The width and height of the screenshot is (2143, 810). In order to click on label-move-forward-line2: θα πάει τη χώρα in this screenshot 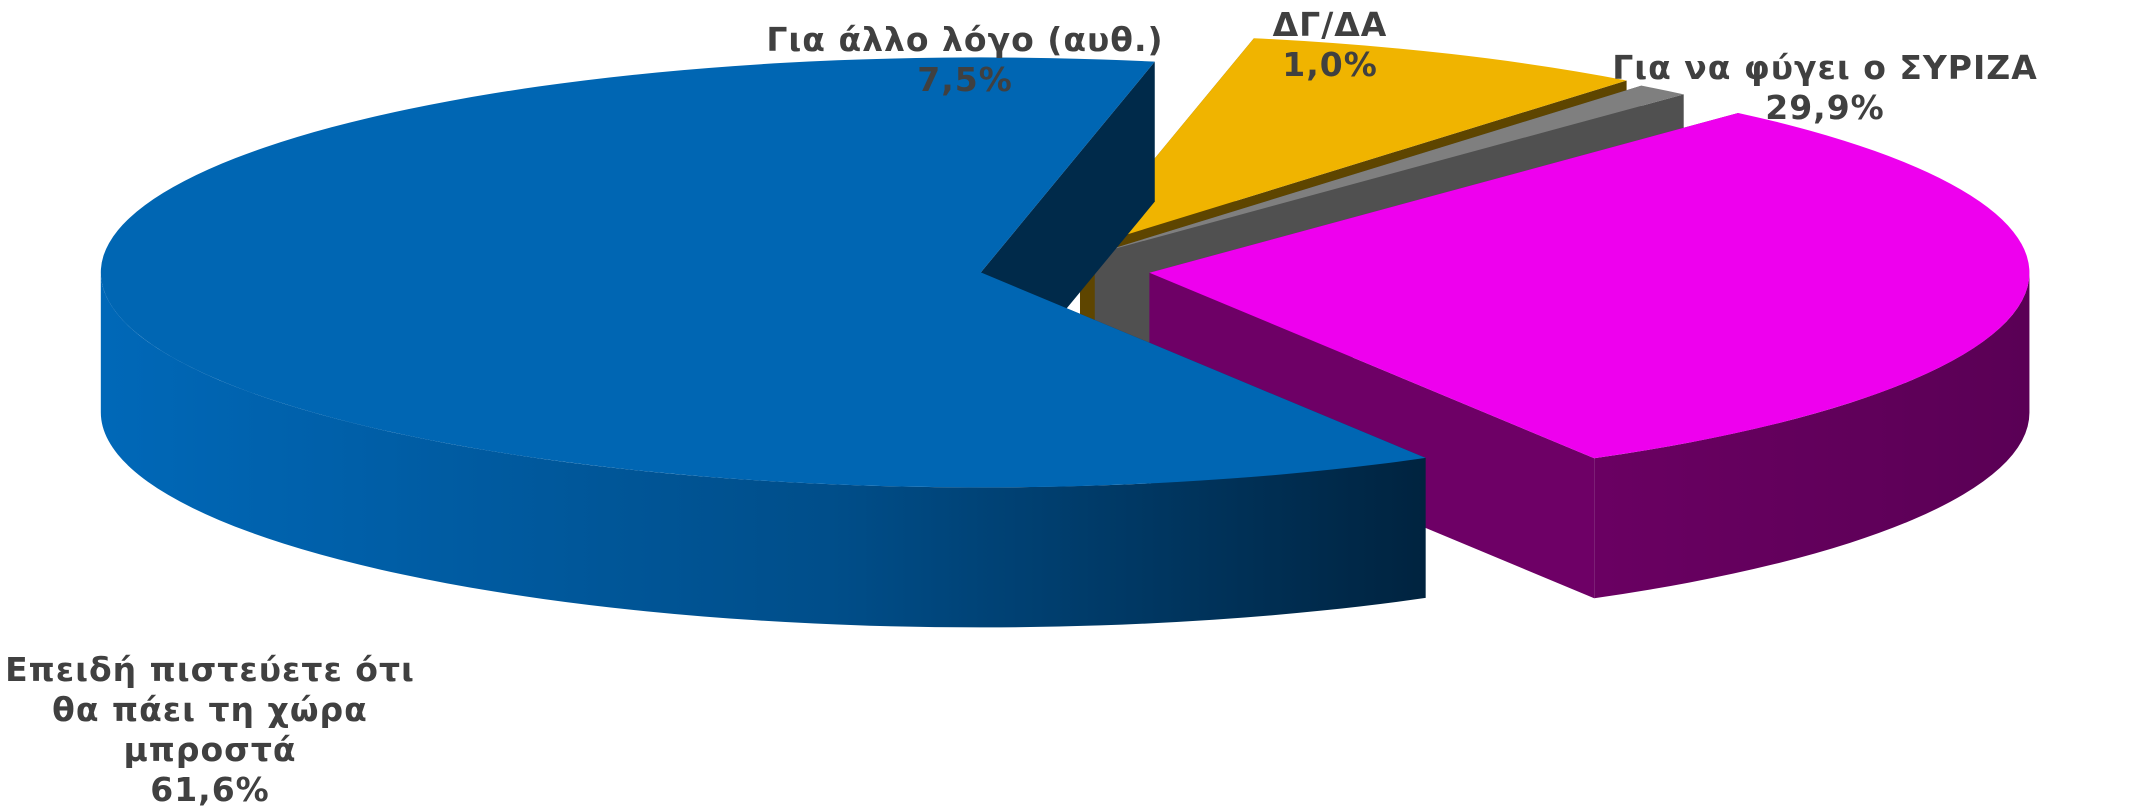, I will do `click(210, 709)`.